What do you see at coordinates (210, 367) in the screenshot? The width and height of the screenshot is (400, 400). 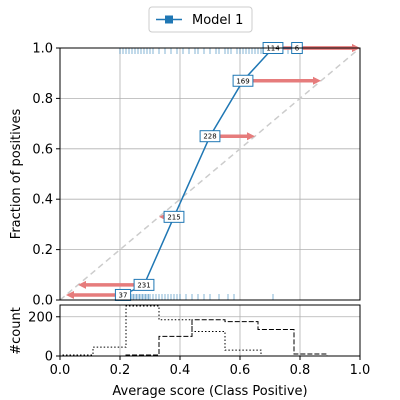 I see `hist-x-ticks: 0.0 0.2 0.4 0.6 0.8 1.0` at bounding box center [210, 367].